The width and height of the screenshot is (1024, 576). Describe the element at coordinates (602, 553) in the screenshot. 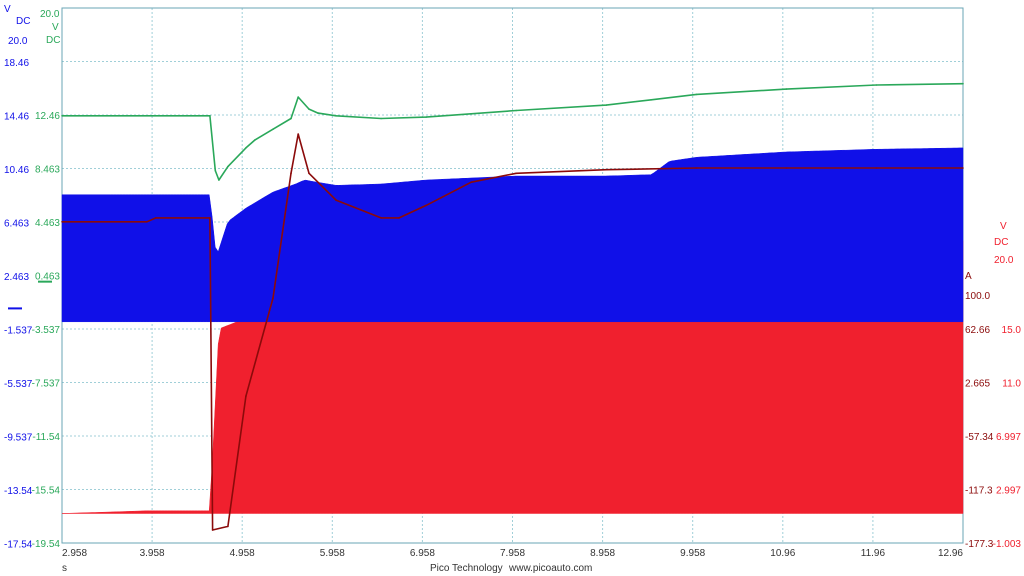

I see `x-tick-label: 8.958` at that location.